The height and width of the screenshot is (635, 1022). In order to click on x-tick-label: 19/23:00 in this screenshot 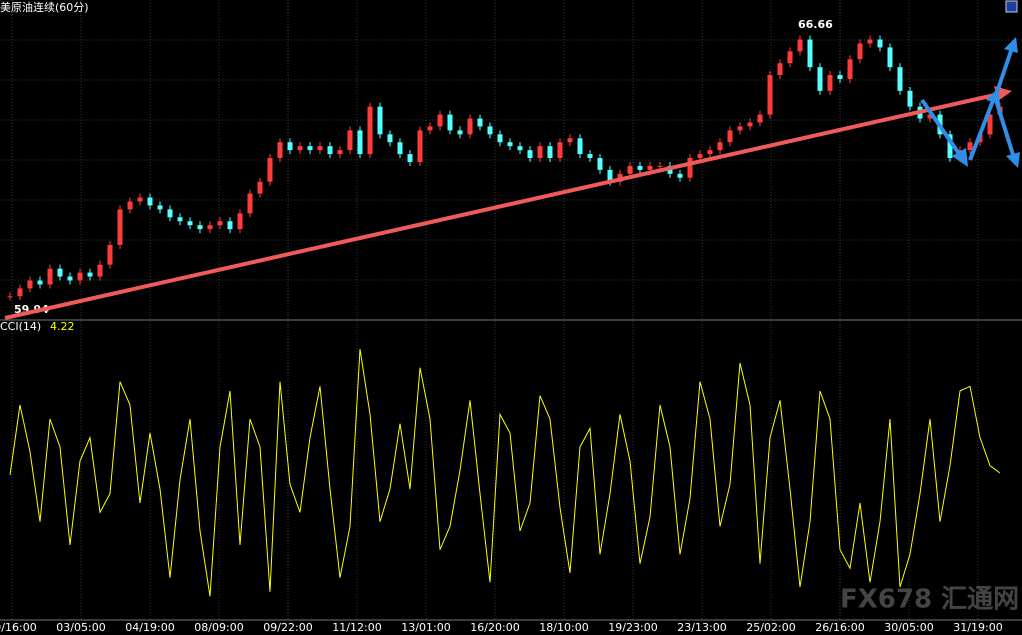, I will do `click(632, 627)`.